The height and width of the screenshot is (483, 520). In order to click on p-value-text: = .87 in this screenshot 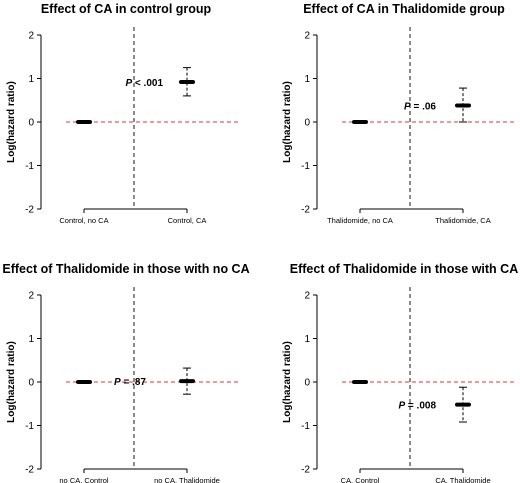, I will do `click(134, 382)`.